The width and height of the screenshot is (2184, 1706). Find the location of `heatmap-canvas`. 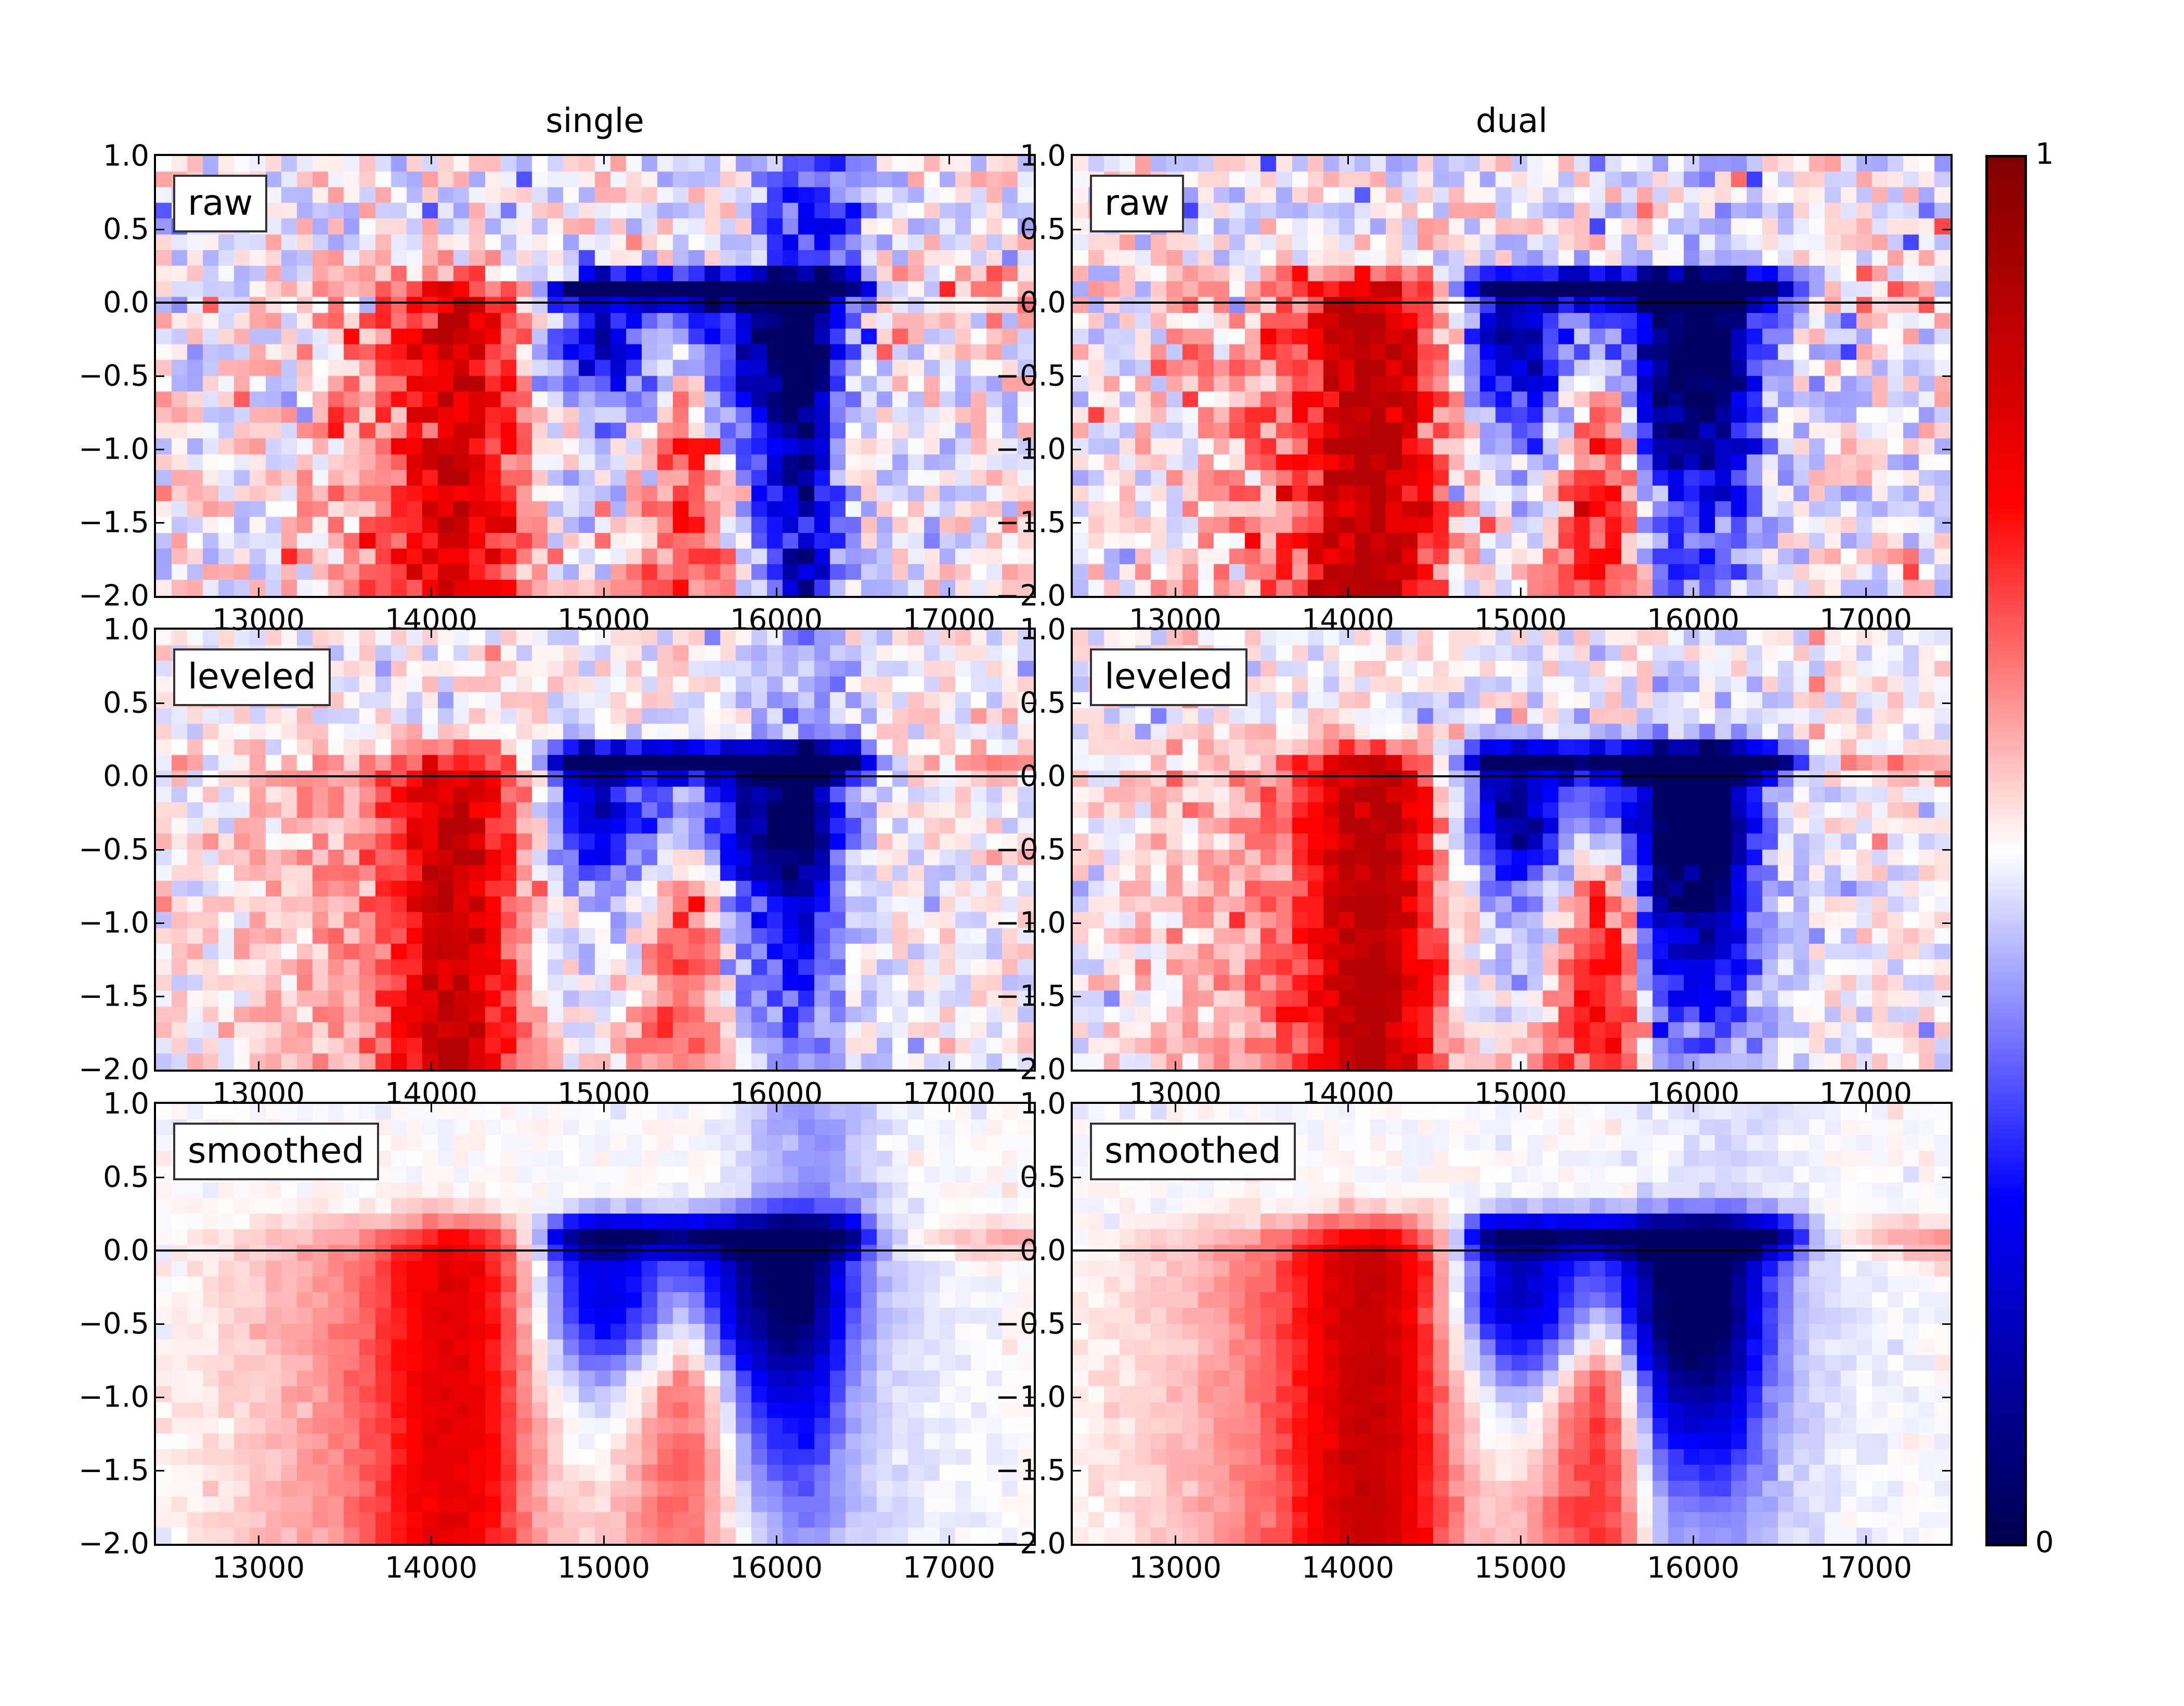

heatmap-canvas is located at coordinates (1512, 376).